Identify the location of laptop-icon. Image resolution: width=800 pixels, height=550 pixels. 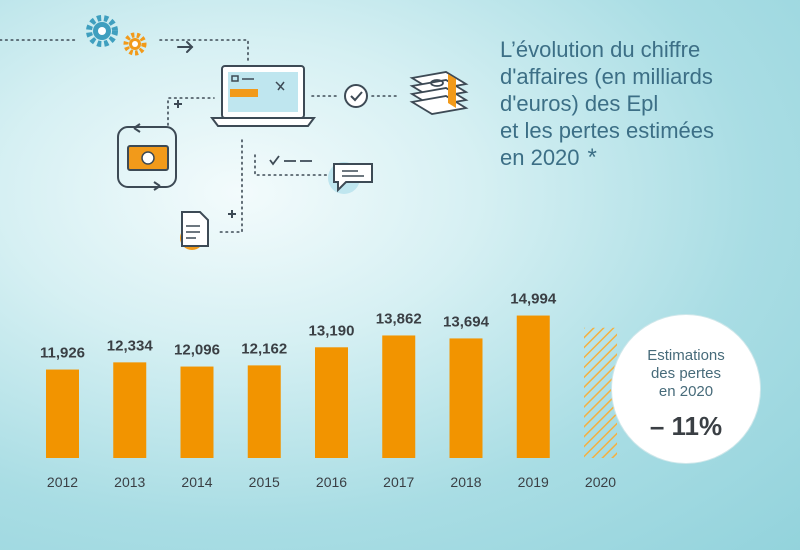
(263, 96).